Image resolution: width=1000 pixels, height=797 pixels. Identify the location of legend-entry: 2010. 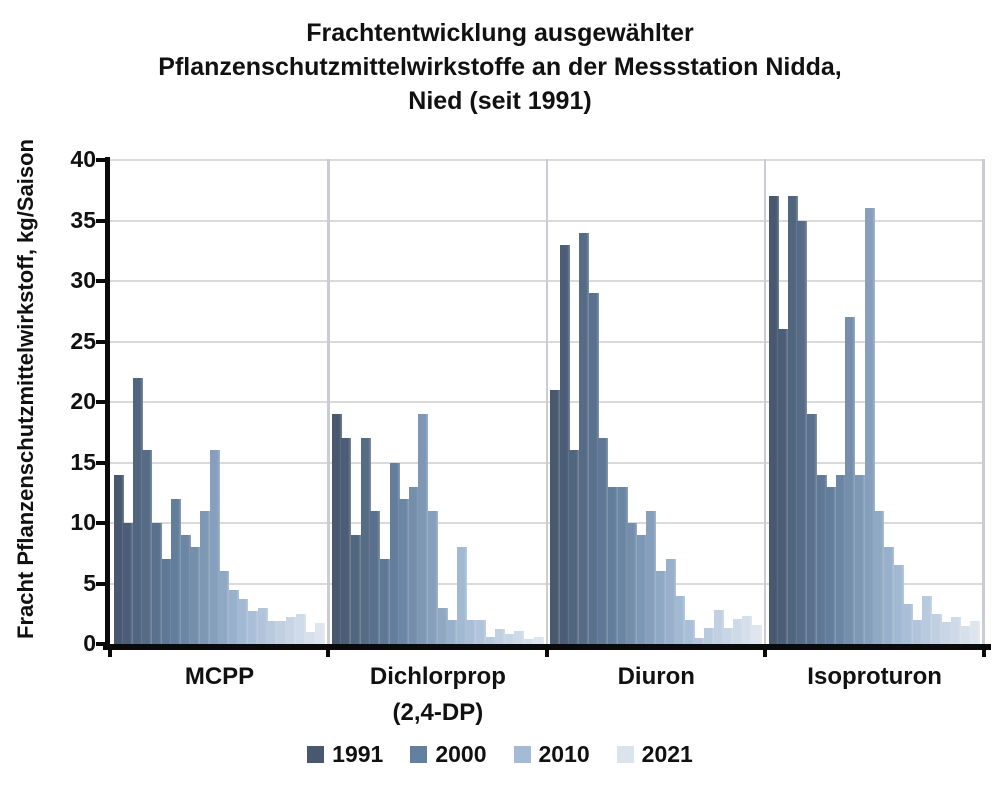
(551, 754).